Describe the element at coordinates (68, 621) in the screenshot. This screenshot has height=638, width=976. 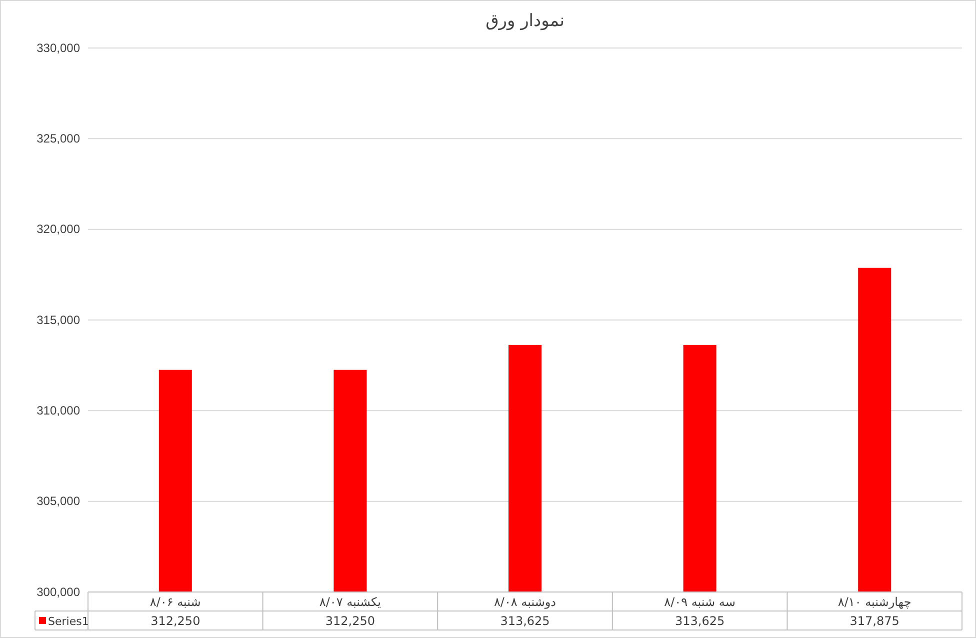
I see `legend-label: Series1` at that location.